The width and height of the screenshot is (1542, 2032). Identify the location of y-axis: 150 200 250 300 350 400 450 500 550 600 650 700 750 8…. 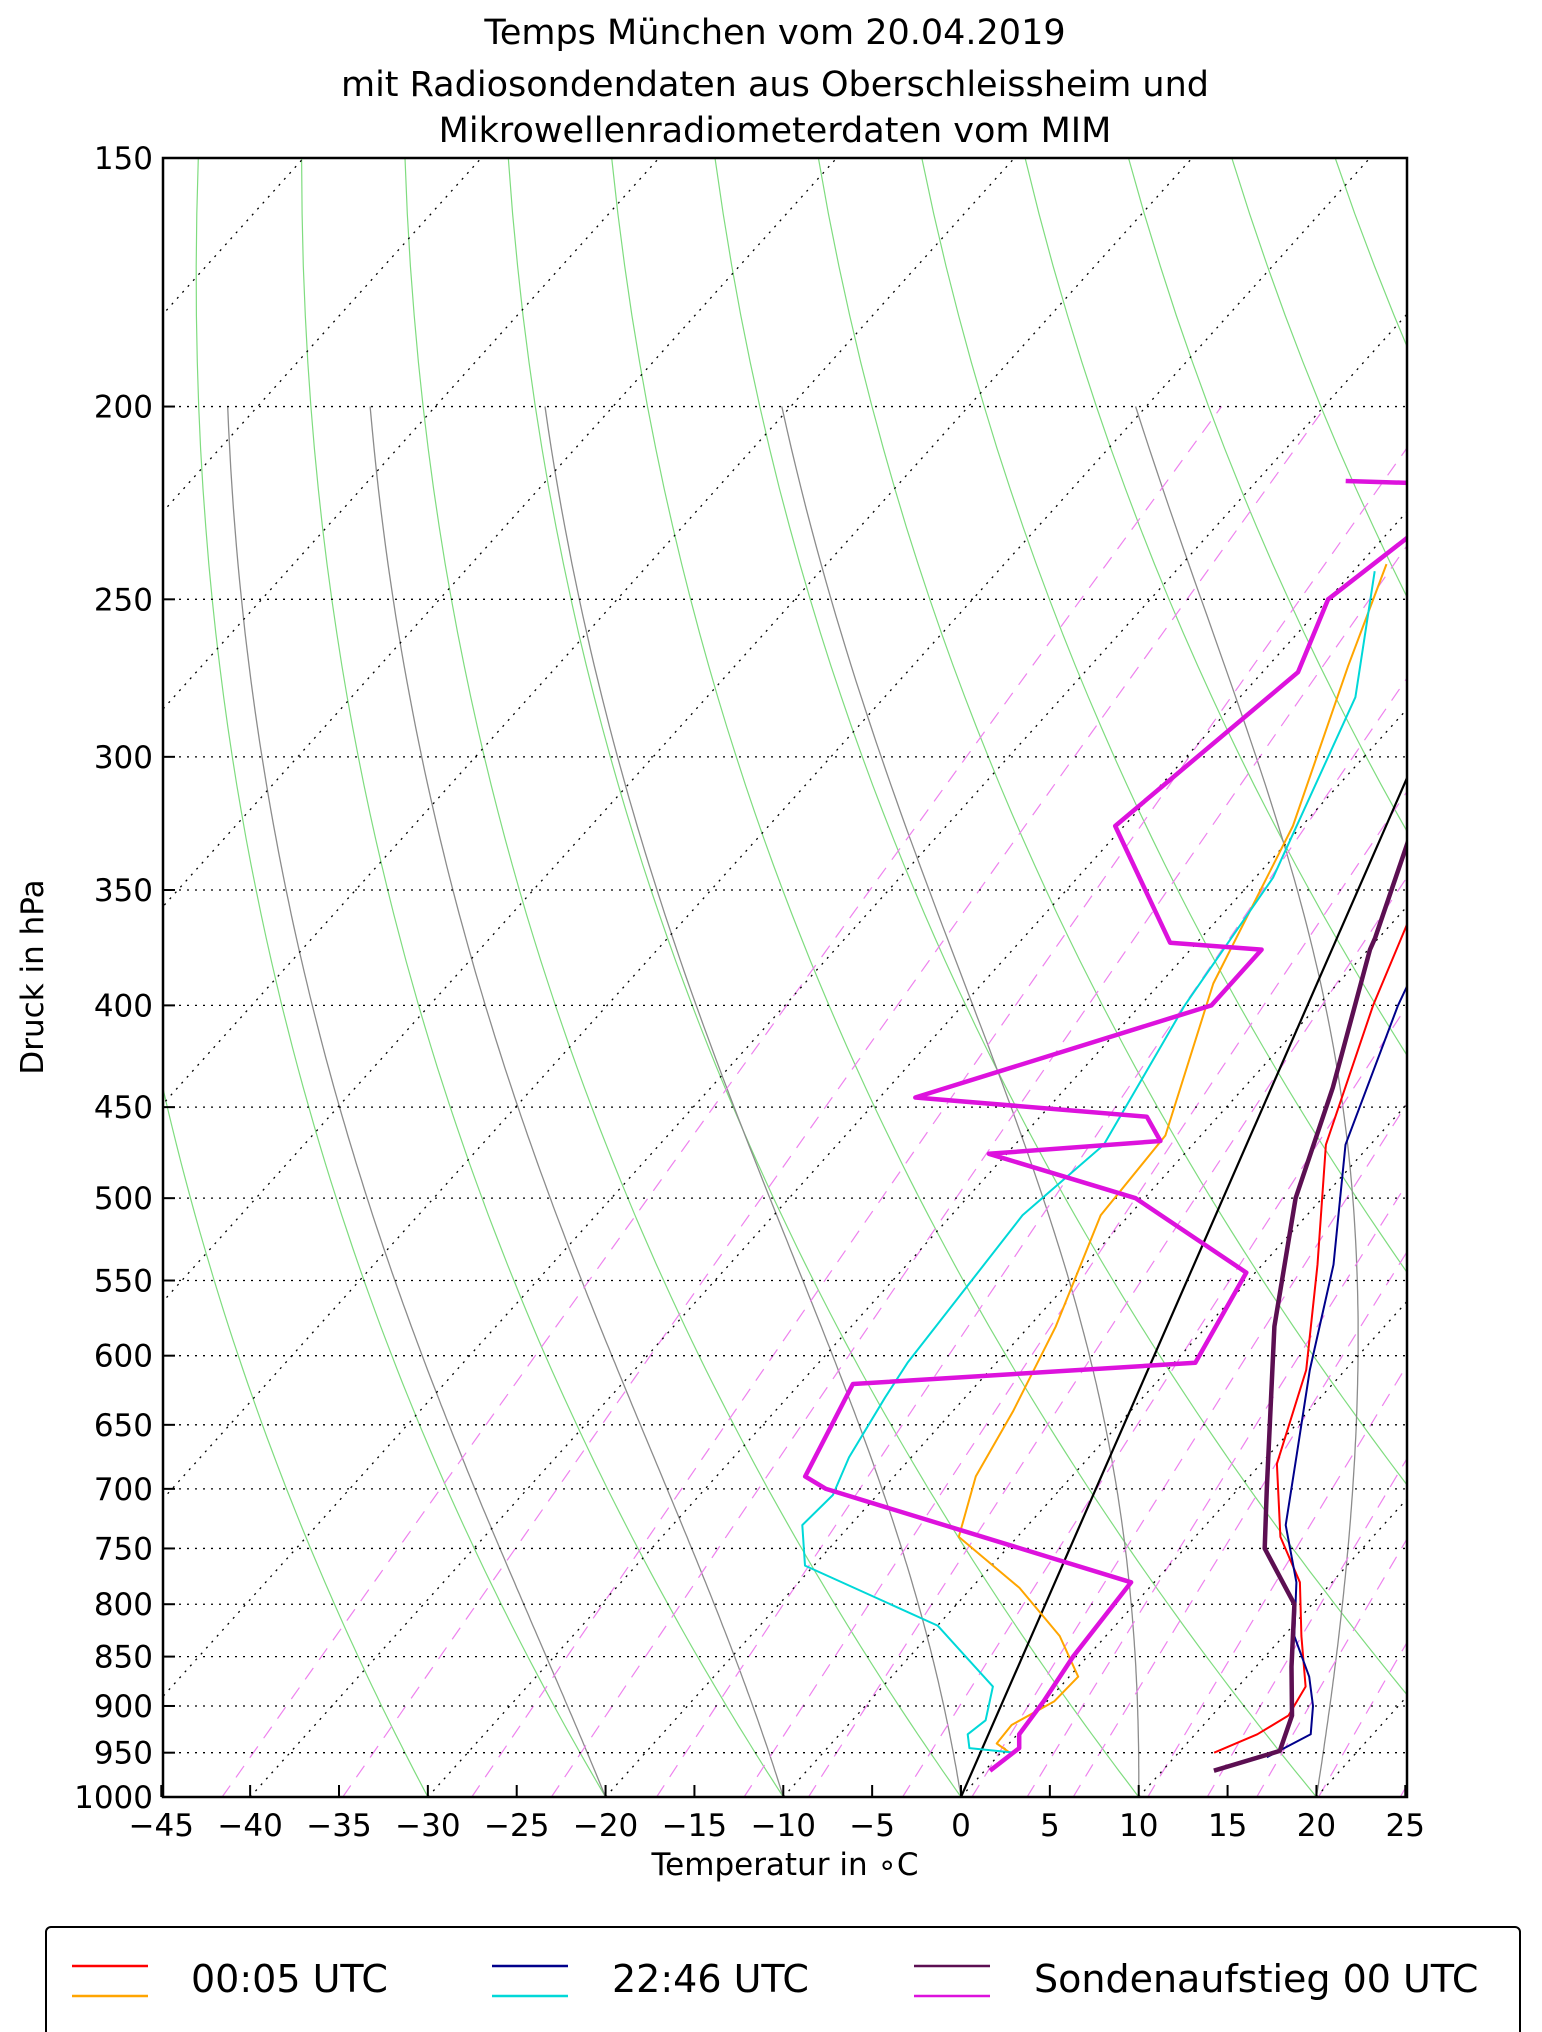
(124, 978).